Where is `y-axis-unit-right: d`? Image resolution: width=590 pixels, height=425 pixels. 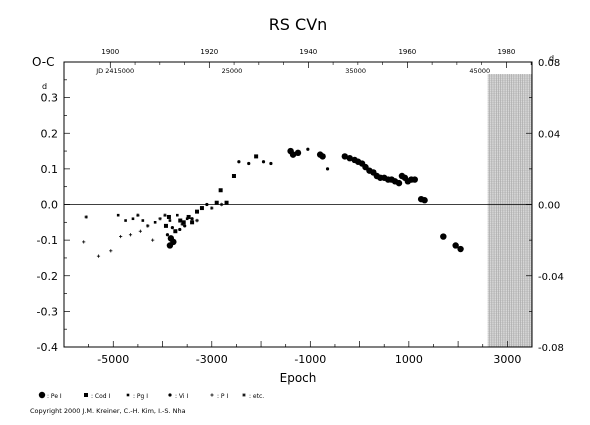 y-axis-unit-right: d is located at coordinates (551, 58).